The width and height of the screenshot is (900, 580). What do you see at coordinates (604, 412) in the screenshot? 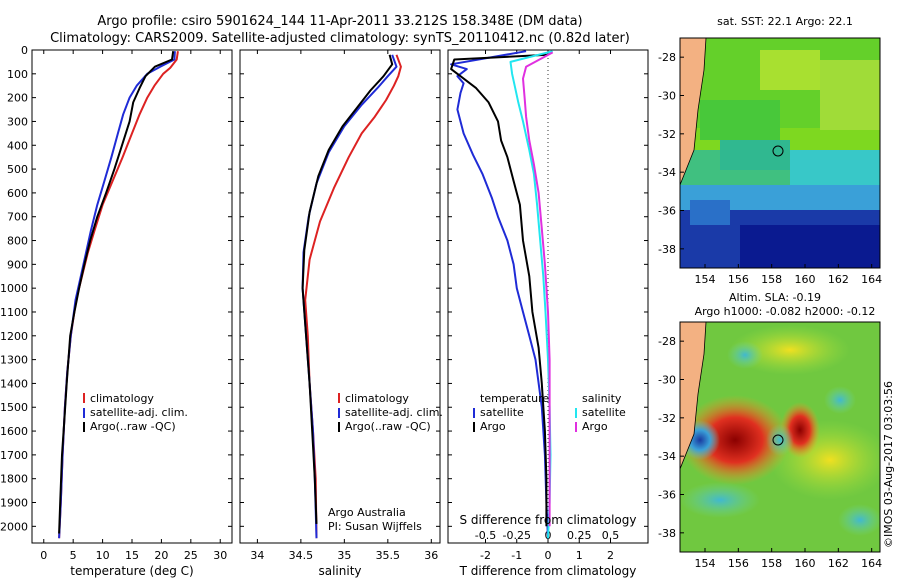
I see `legend-label-s-satellite: satellite` at bounding box center [604, 412].